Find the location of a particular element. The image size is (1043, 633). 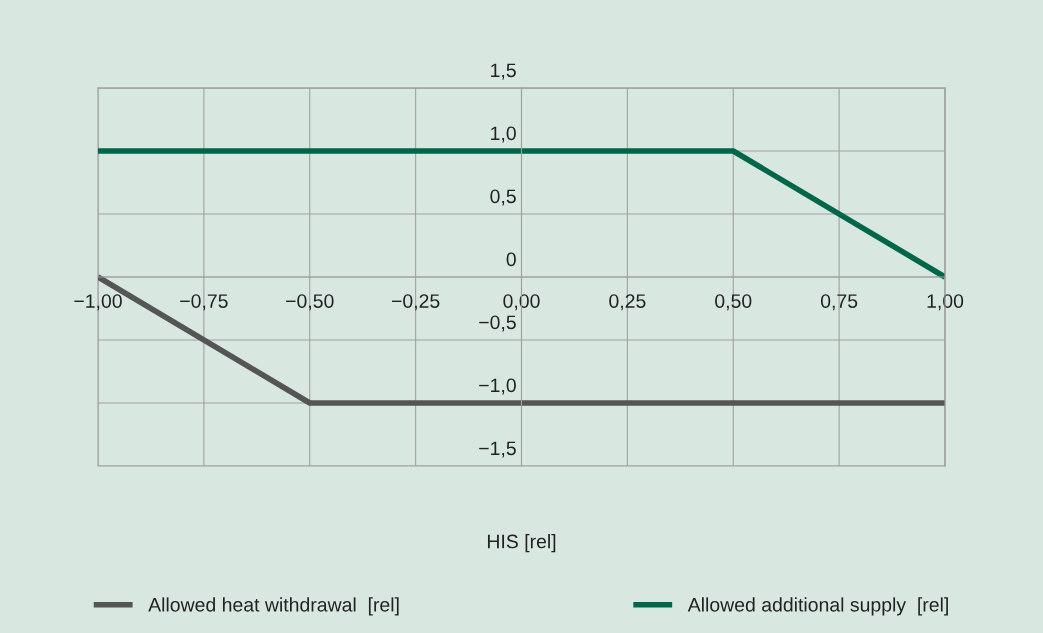

x-tick-label: 0,50 is located at coordinates (733, 302).